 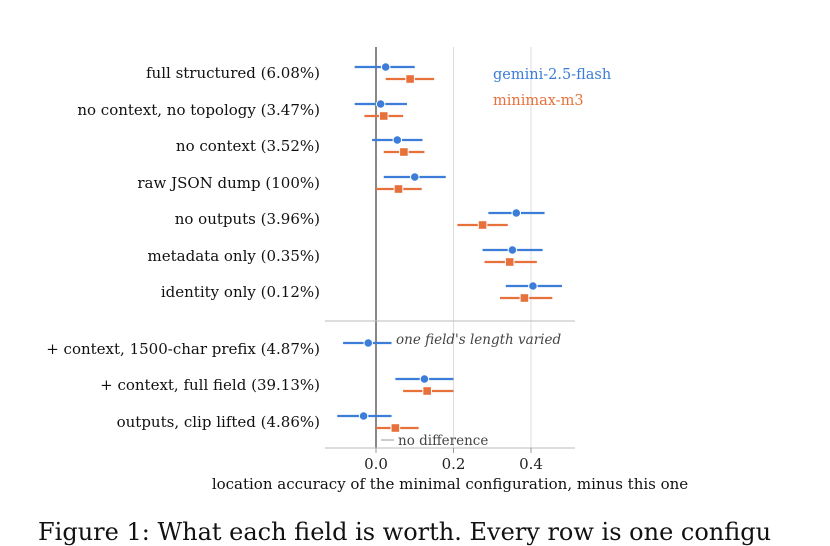 I want to click on row-label-0: full structured (6.08%), so click(x=233, y=73).